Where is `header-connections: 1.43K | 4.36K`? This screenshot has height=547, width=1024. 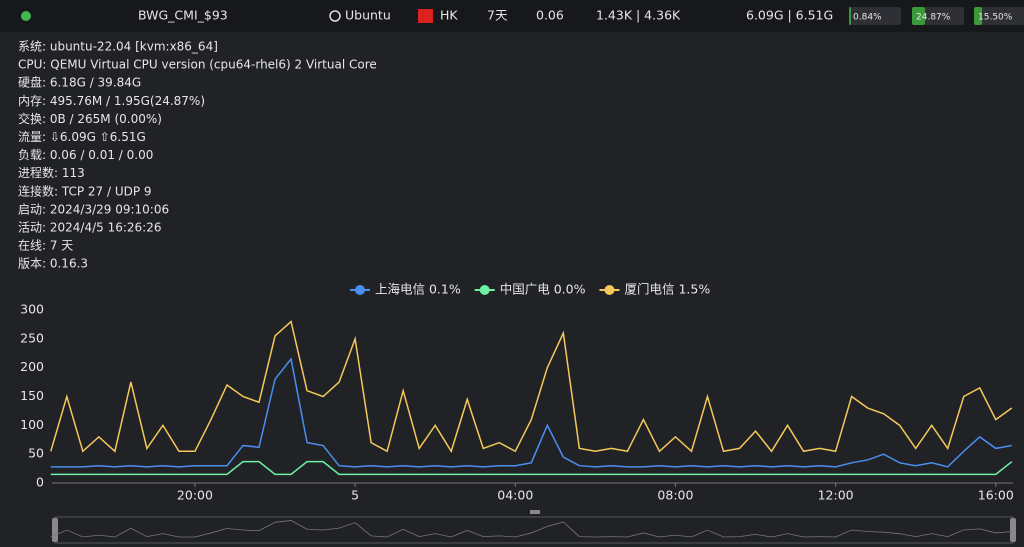 header-connections: 1.43K | 4.36K is located at coordinates (638, 15).